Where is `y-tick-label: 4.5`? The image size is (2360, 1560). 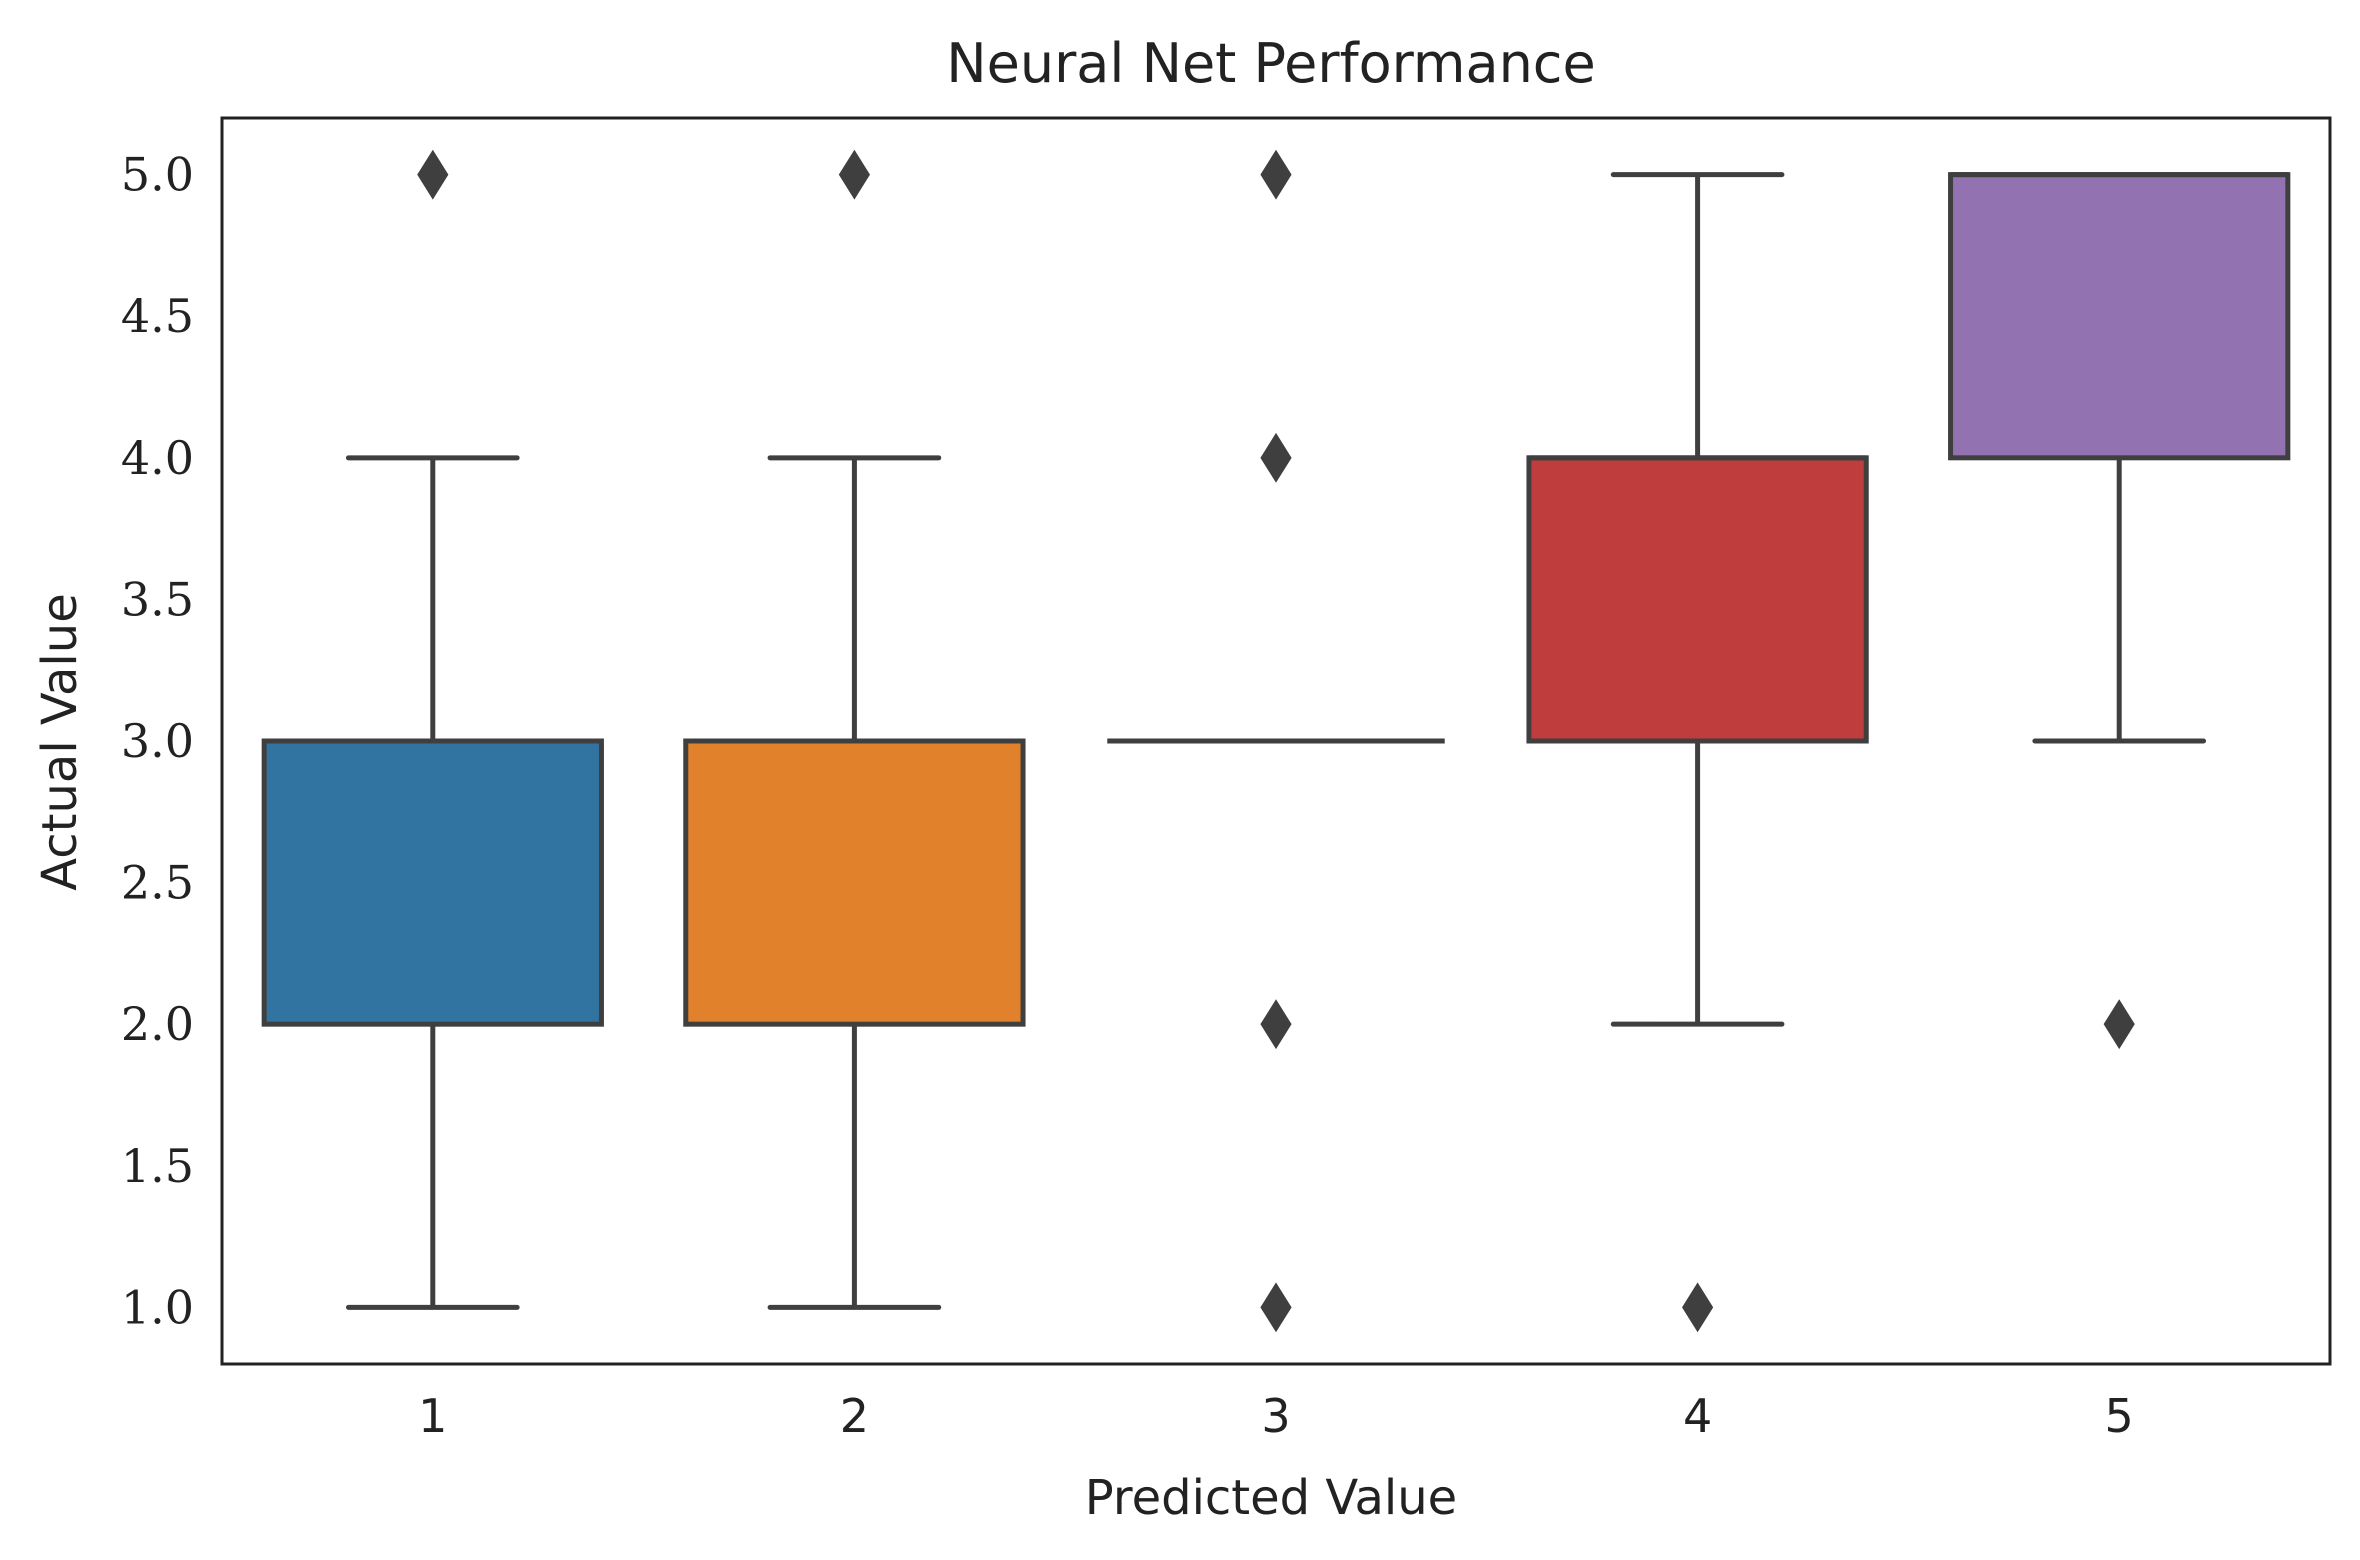
y-tick-label: 4.5 is located at coordinates (157, 316).